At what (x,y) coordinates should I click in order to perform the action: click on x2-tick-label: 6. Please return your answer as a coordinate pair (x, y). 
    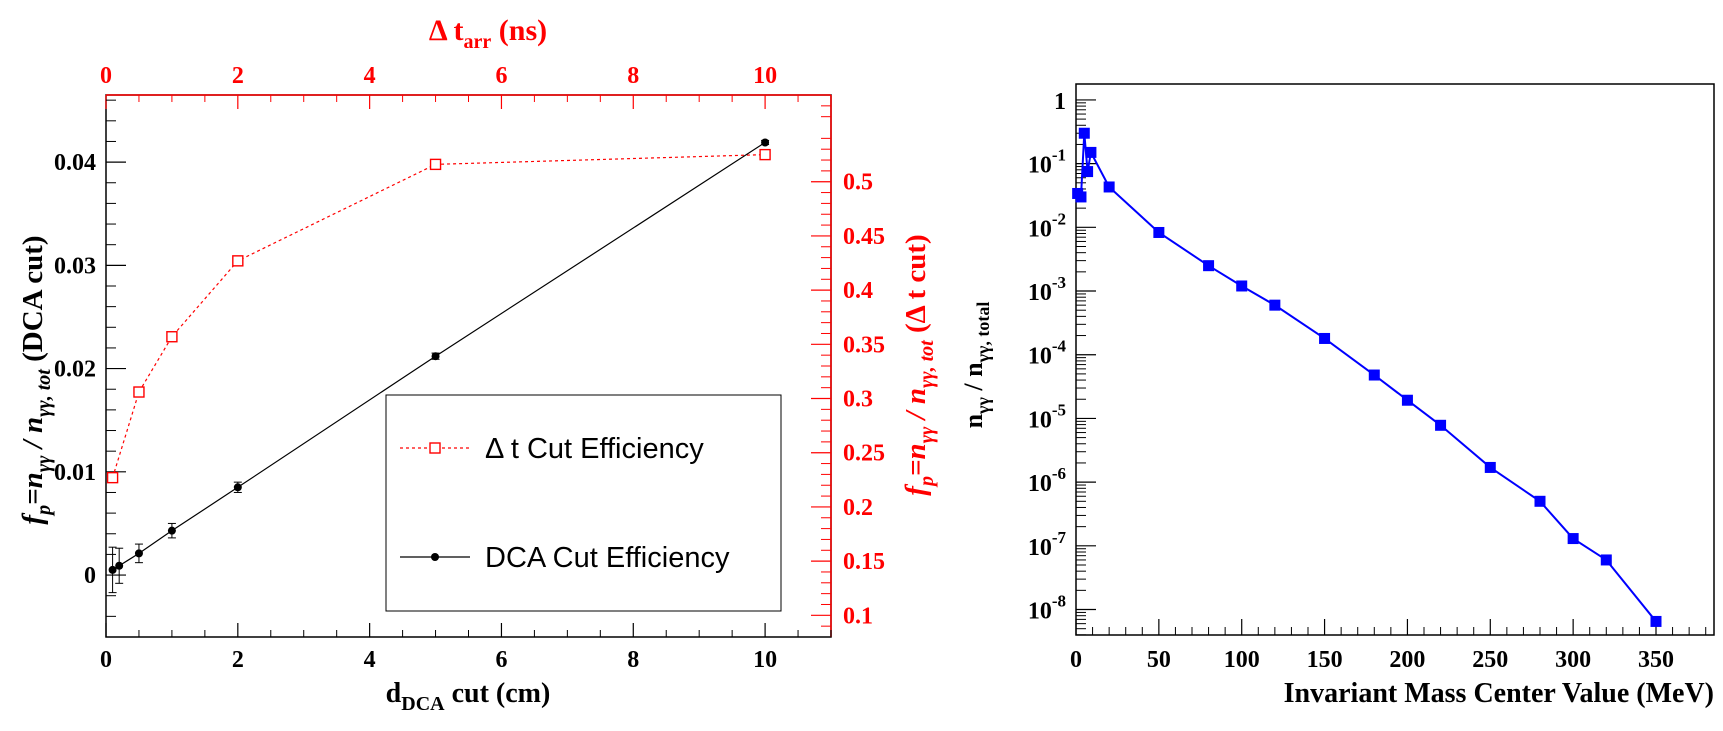
    Looking at the image, I should click on (501, 76).